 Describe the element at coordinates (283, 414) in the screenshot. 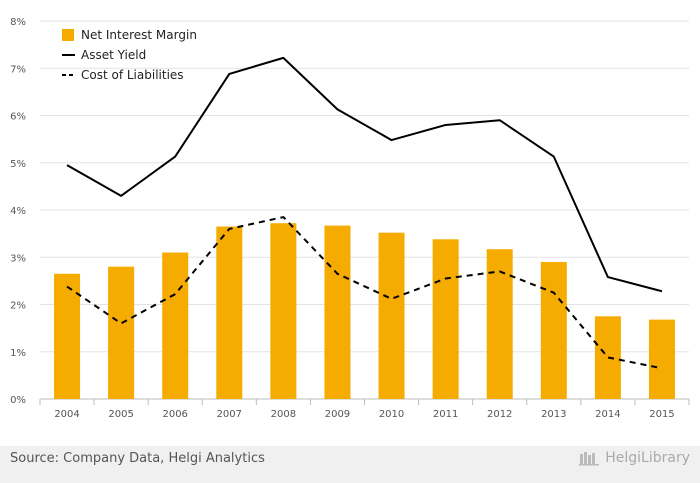

I see `x-tick-label: 2008` at that location.